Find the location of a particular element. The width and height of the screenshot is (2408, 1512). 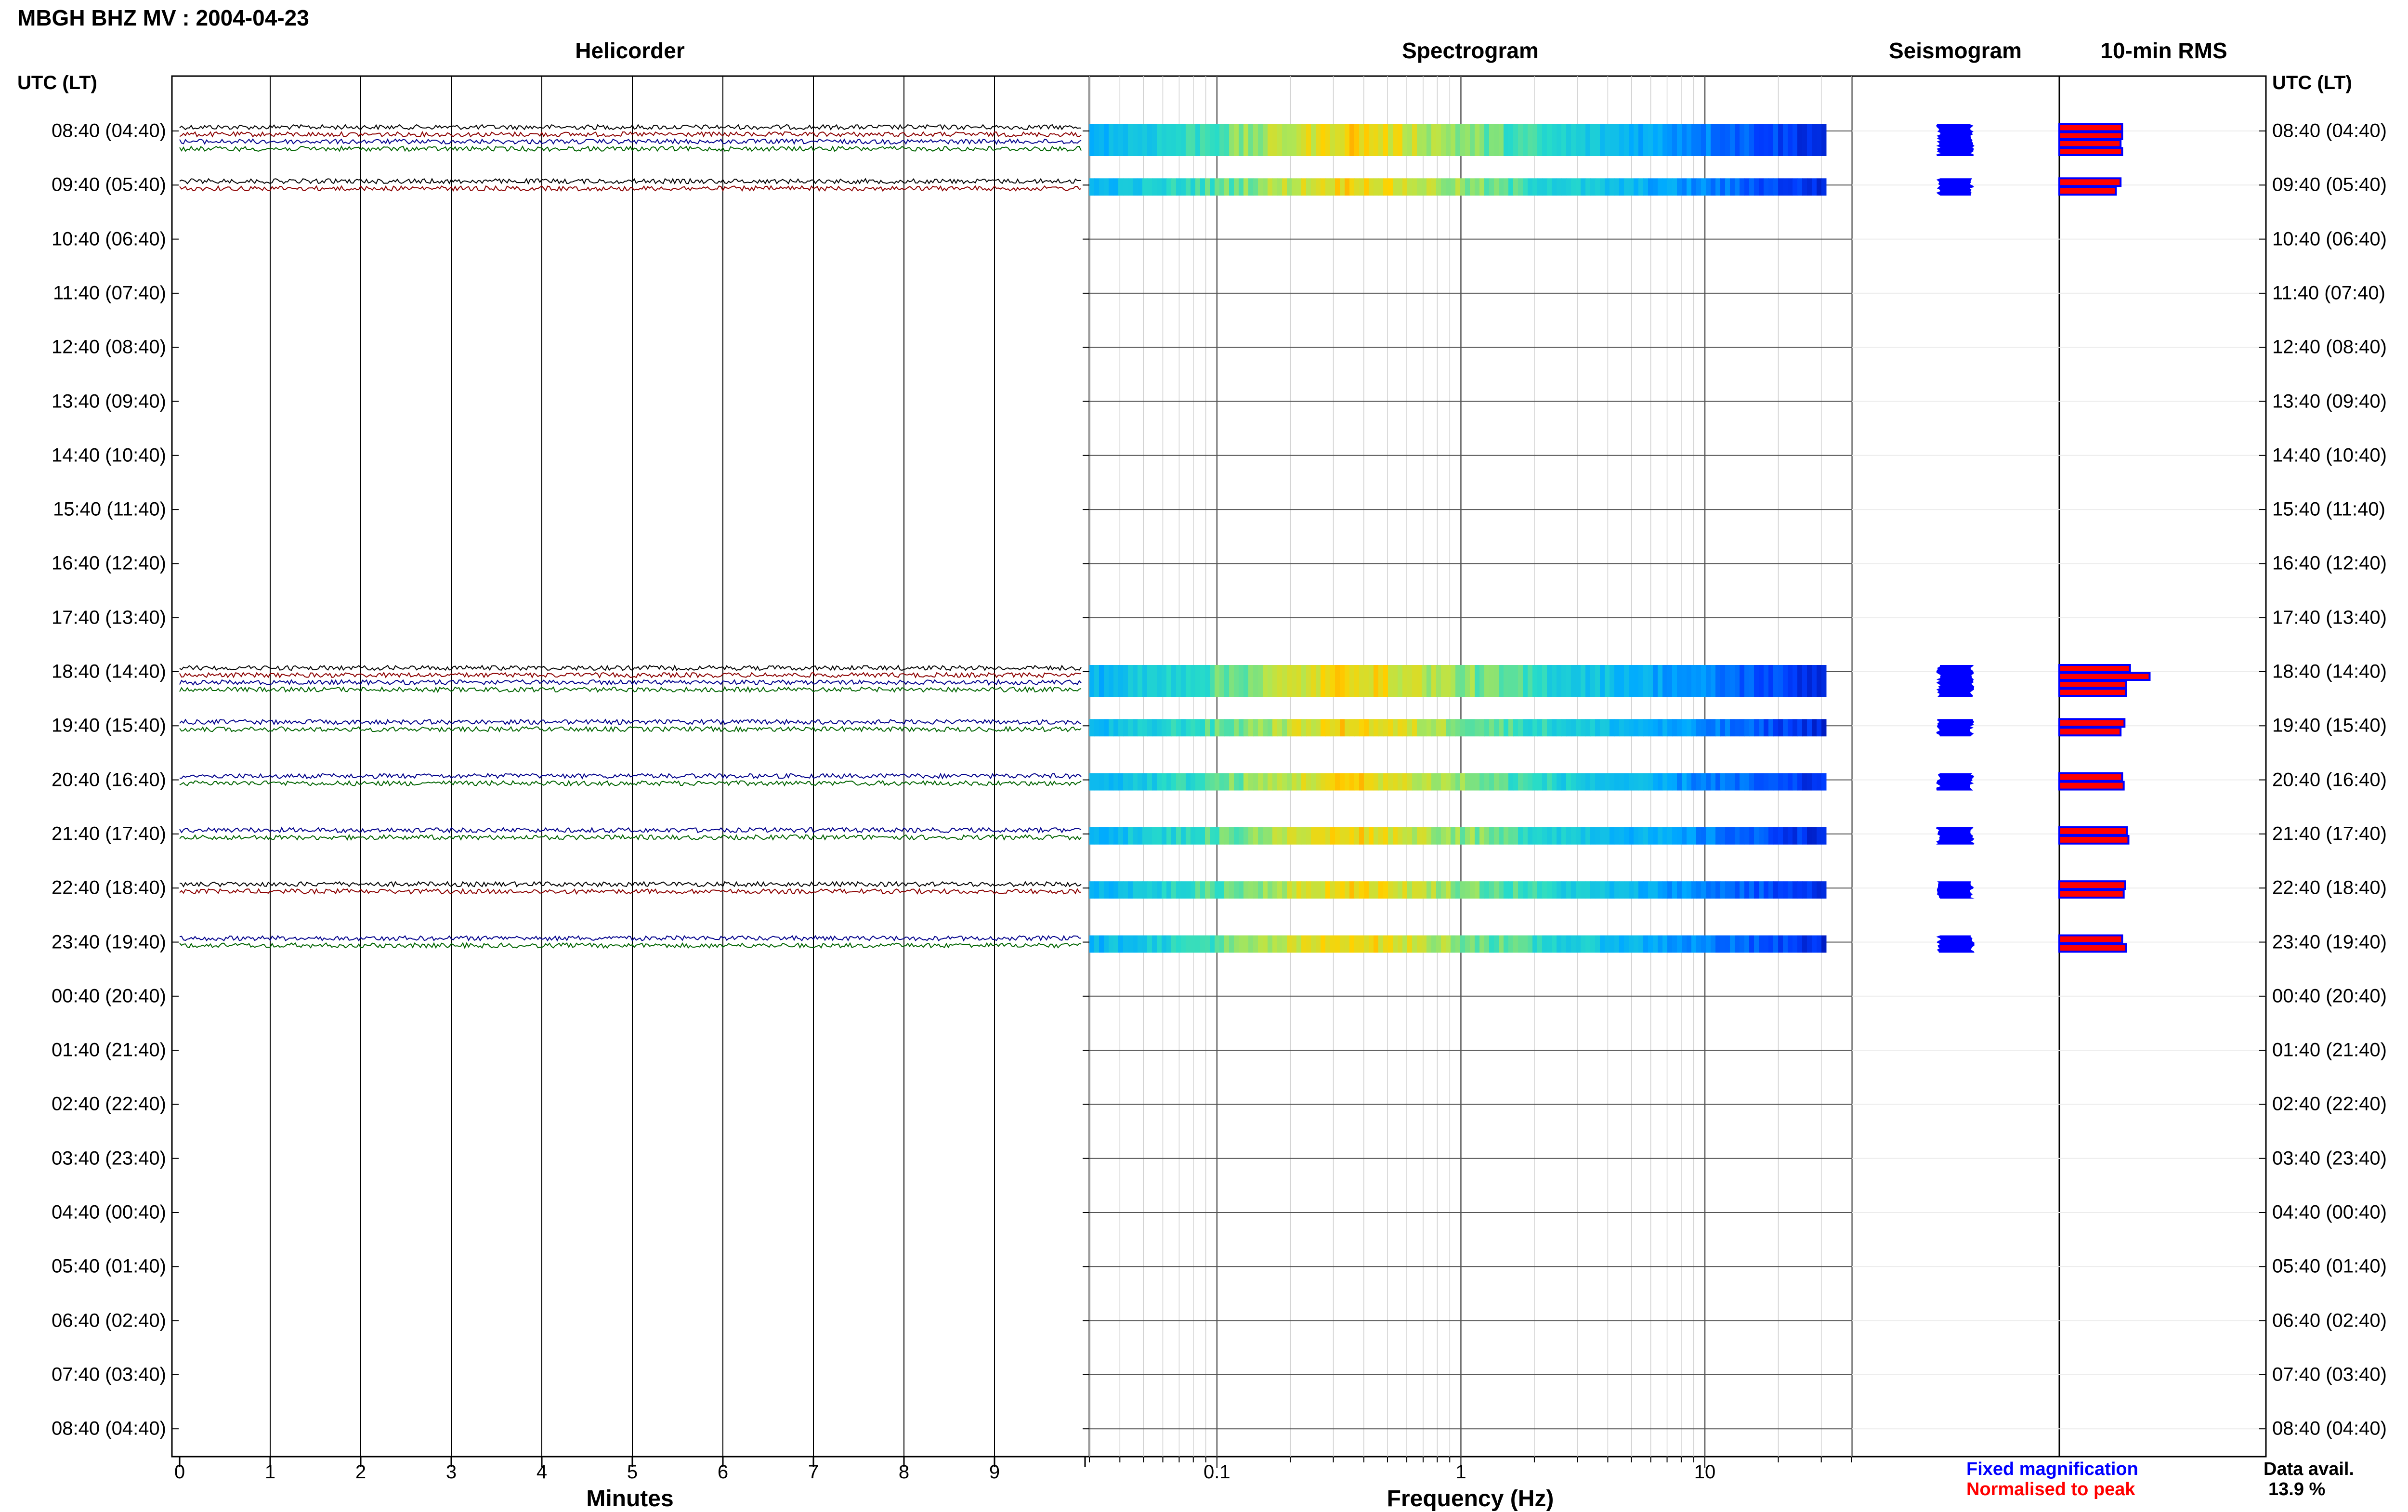

seismogram-trace is located at coordinates (1955, 187).